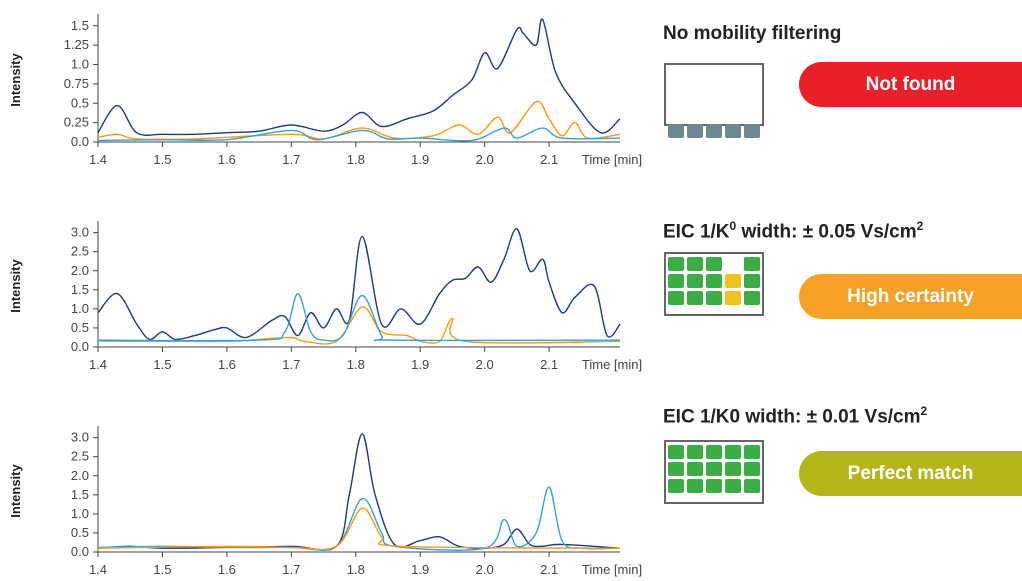 Image resolution: width=1022 pixels, height=581 pixels. Describe the element at coordinates (80, 513) in the screenshot. I see `y-tick-label: 1.0` at that location.